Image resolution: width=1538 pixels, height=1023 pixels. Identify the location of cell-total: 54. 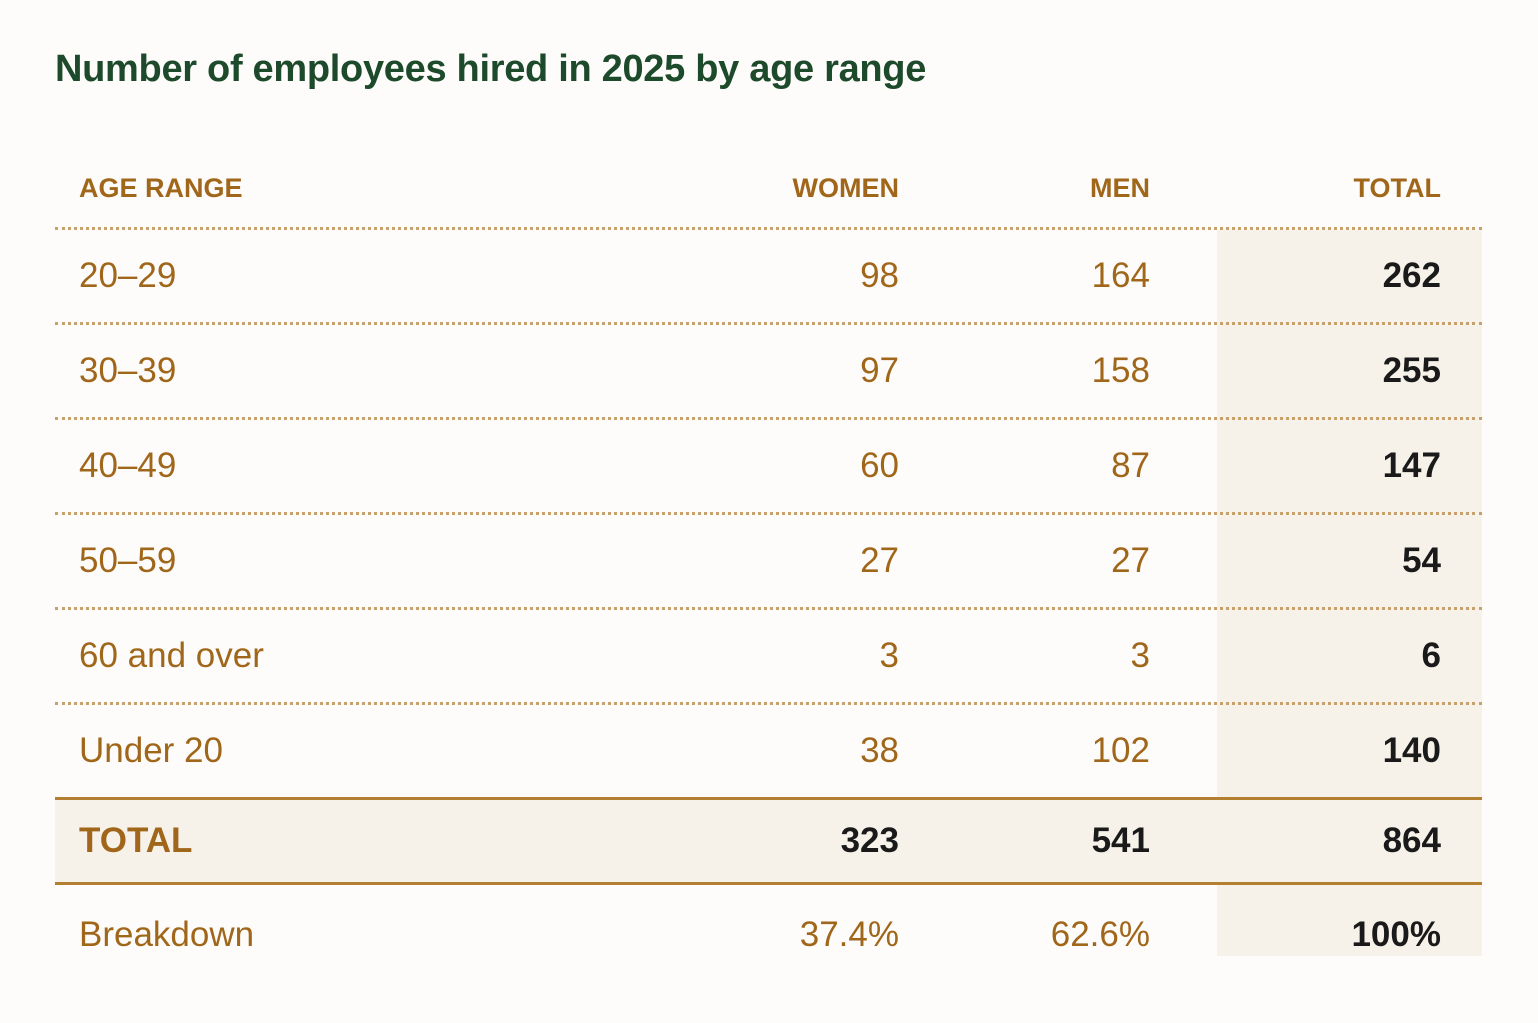
(1421, 560).